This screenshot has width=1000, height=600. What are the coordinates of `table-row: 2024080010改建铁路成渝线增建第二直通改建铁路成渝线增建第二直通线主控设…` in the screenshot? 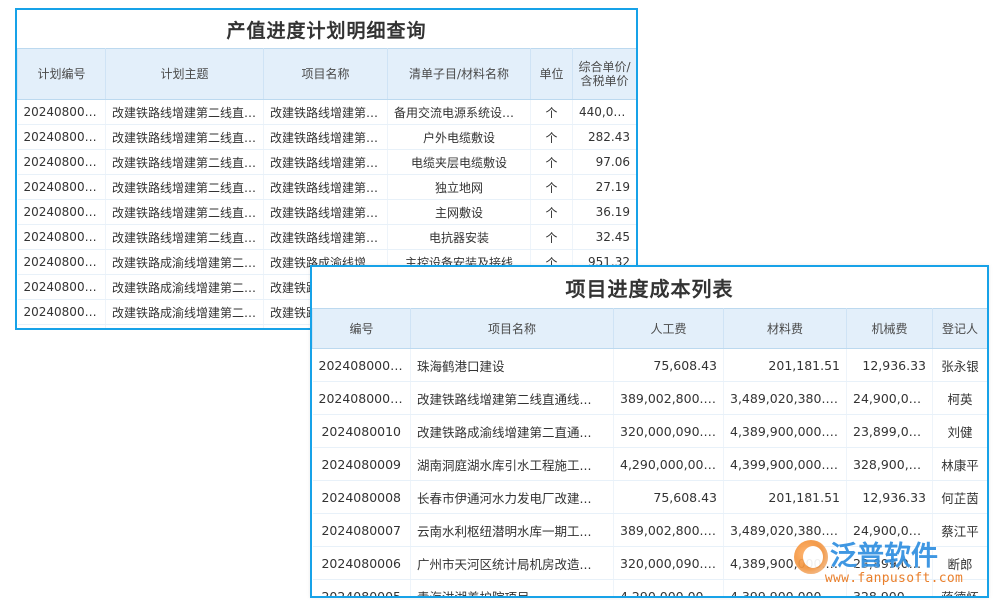 It's located at (326, 262).